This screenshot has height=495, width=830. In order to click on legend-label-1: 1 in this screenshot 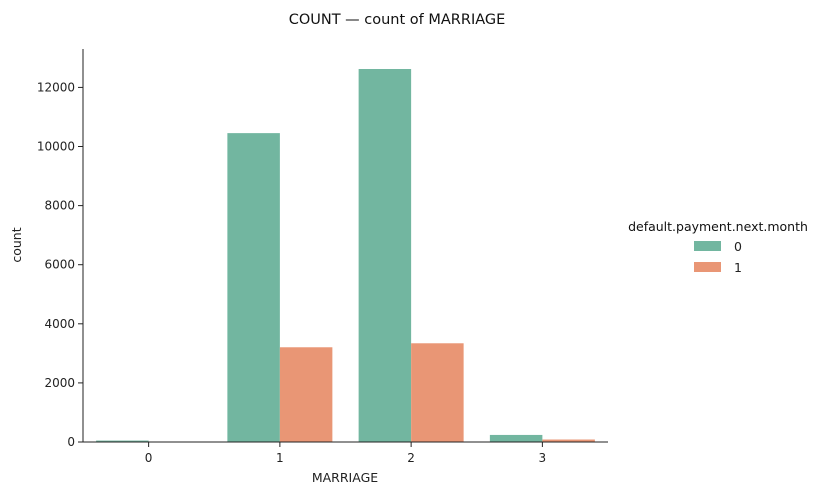, I will do `click(738, 267)`.